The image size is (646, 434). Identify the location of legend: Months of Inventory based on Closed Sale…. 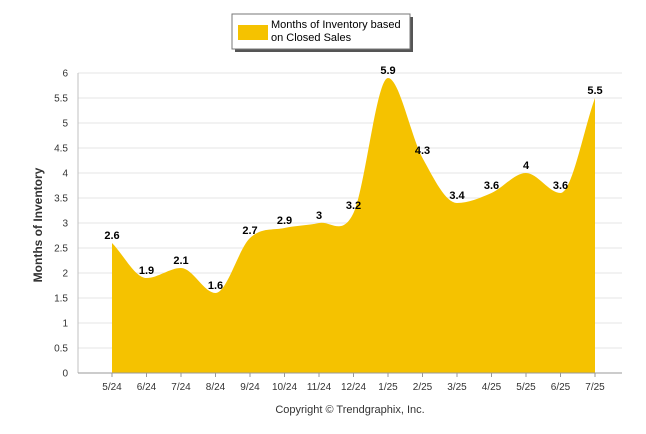
(322, 32).